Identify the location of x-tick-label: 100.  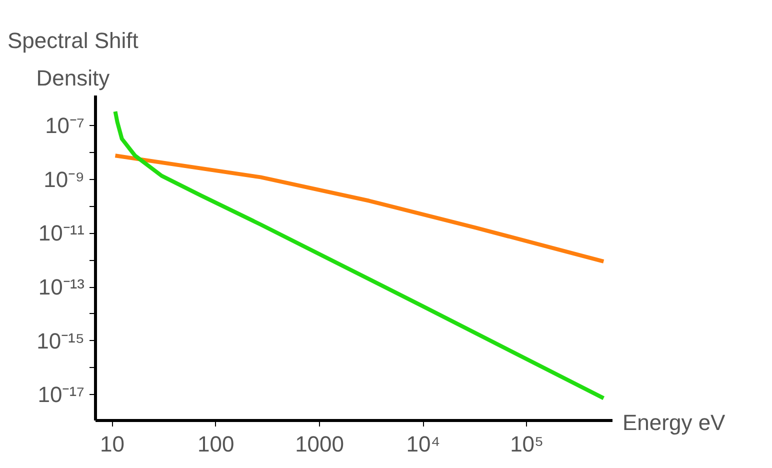
(216, 444).